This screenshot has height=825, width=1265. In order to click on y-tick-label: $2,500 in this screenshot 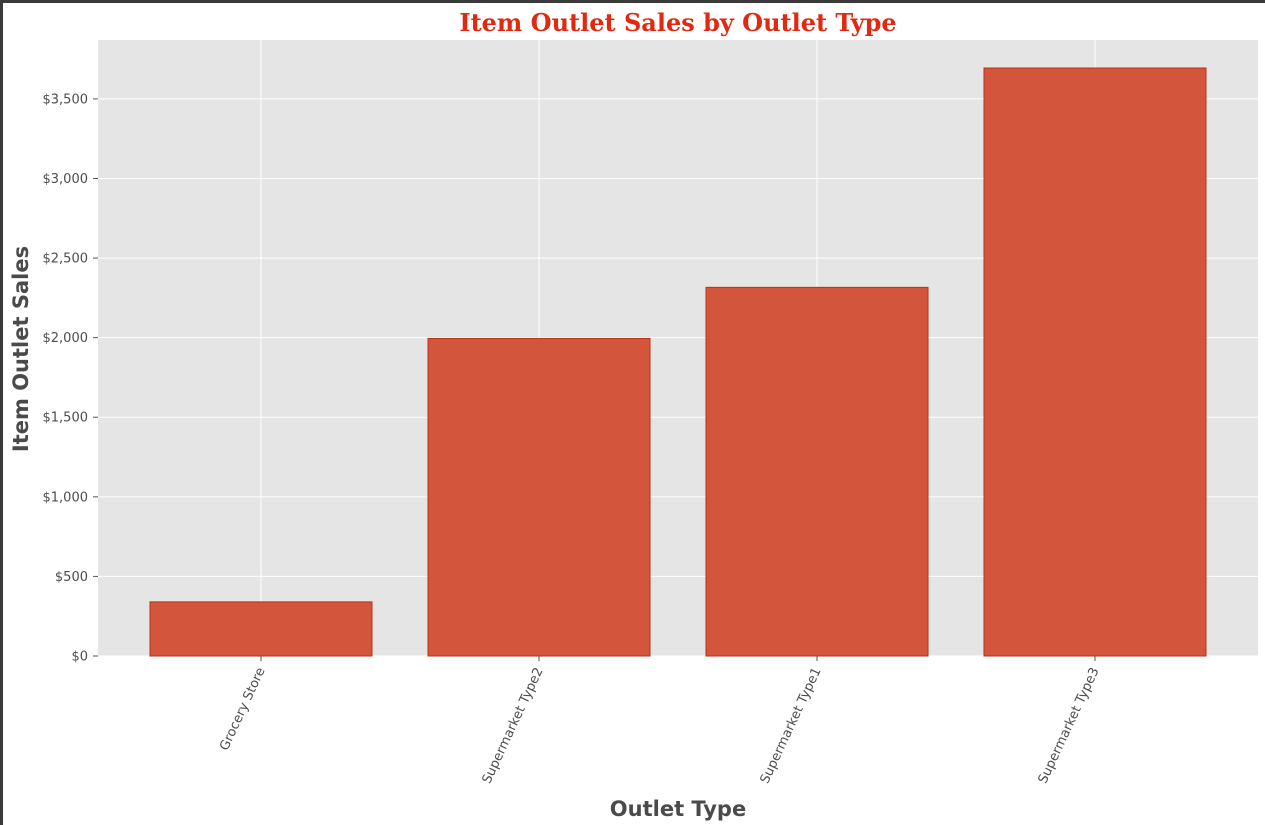, I will do `click(66, 259)`.